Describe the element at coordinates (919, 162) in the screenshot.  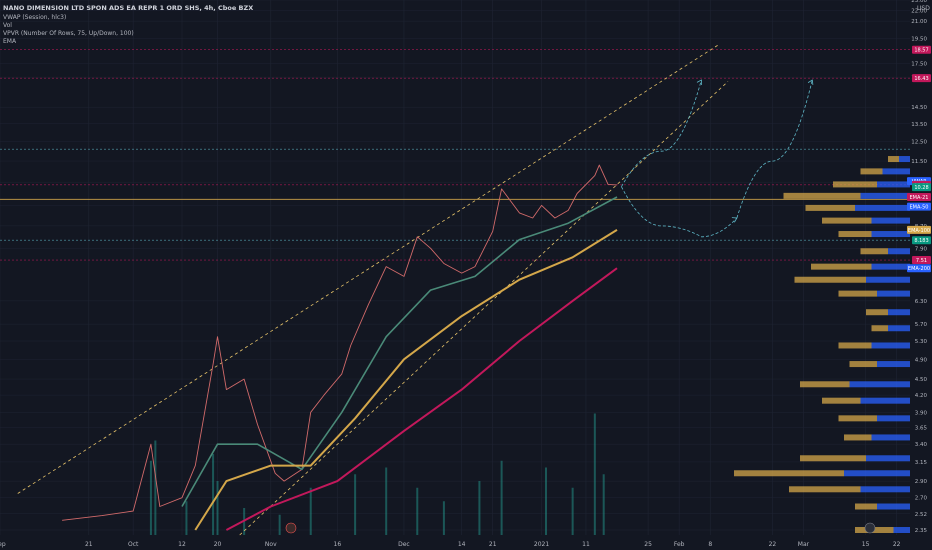
I see `price-tick-label: 11.50` at that location.